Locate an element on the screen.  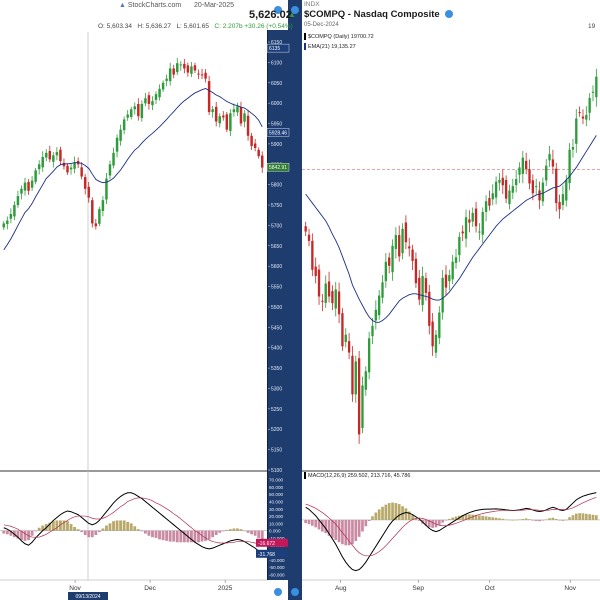
macd-axis-tick-label: -60.000 is located at coordinates (277, 574).